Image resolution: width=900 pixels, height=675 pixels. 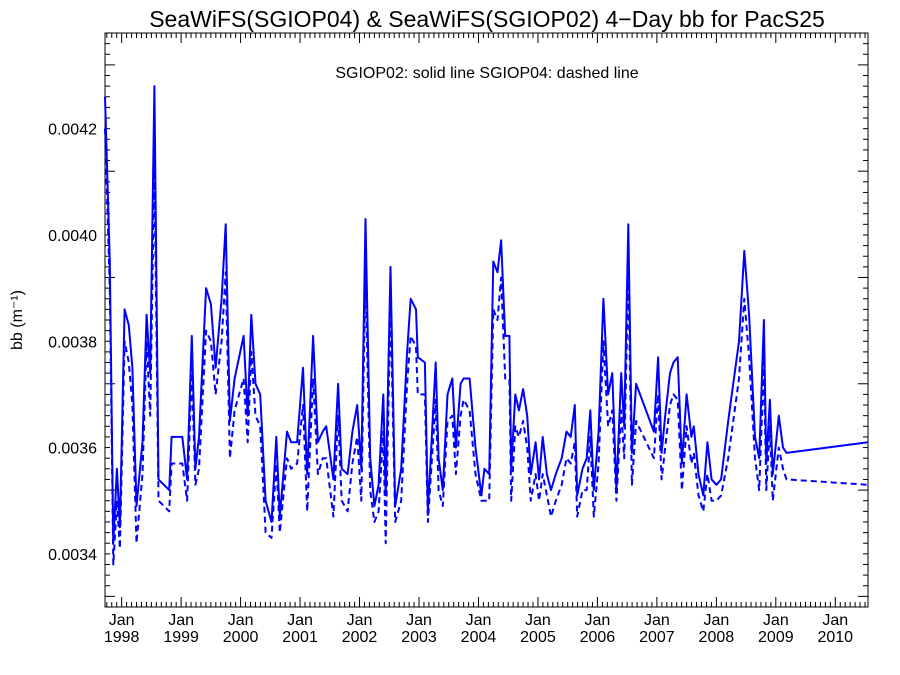 What do you see at coordinates (72, 130) in the screenshot?
I see `y-tick-label: 0.0042` at bounding box center [72, 130].